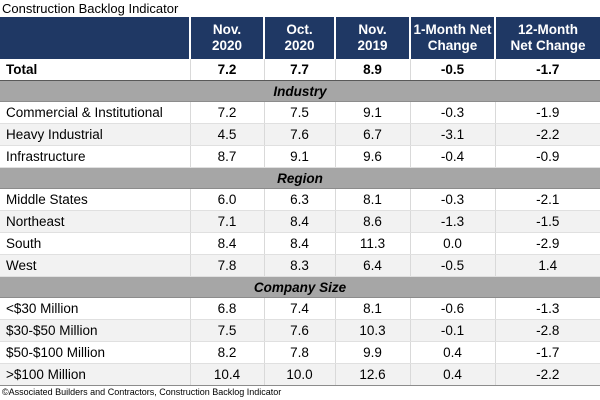  I want to click on value-cell: 7.4, so click(299, 308).